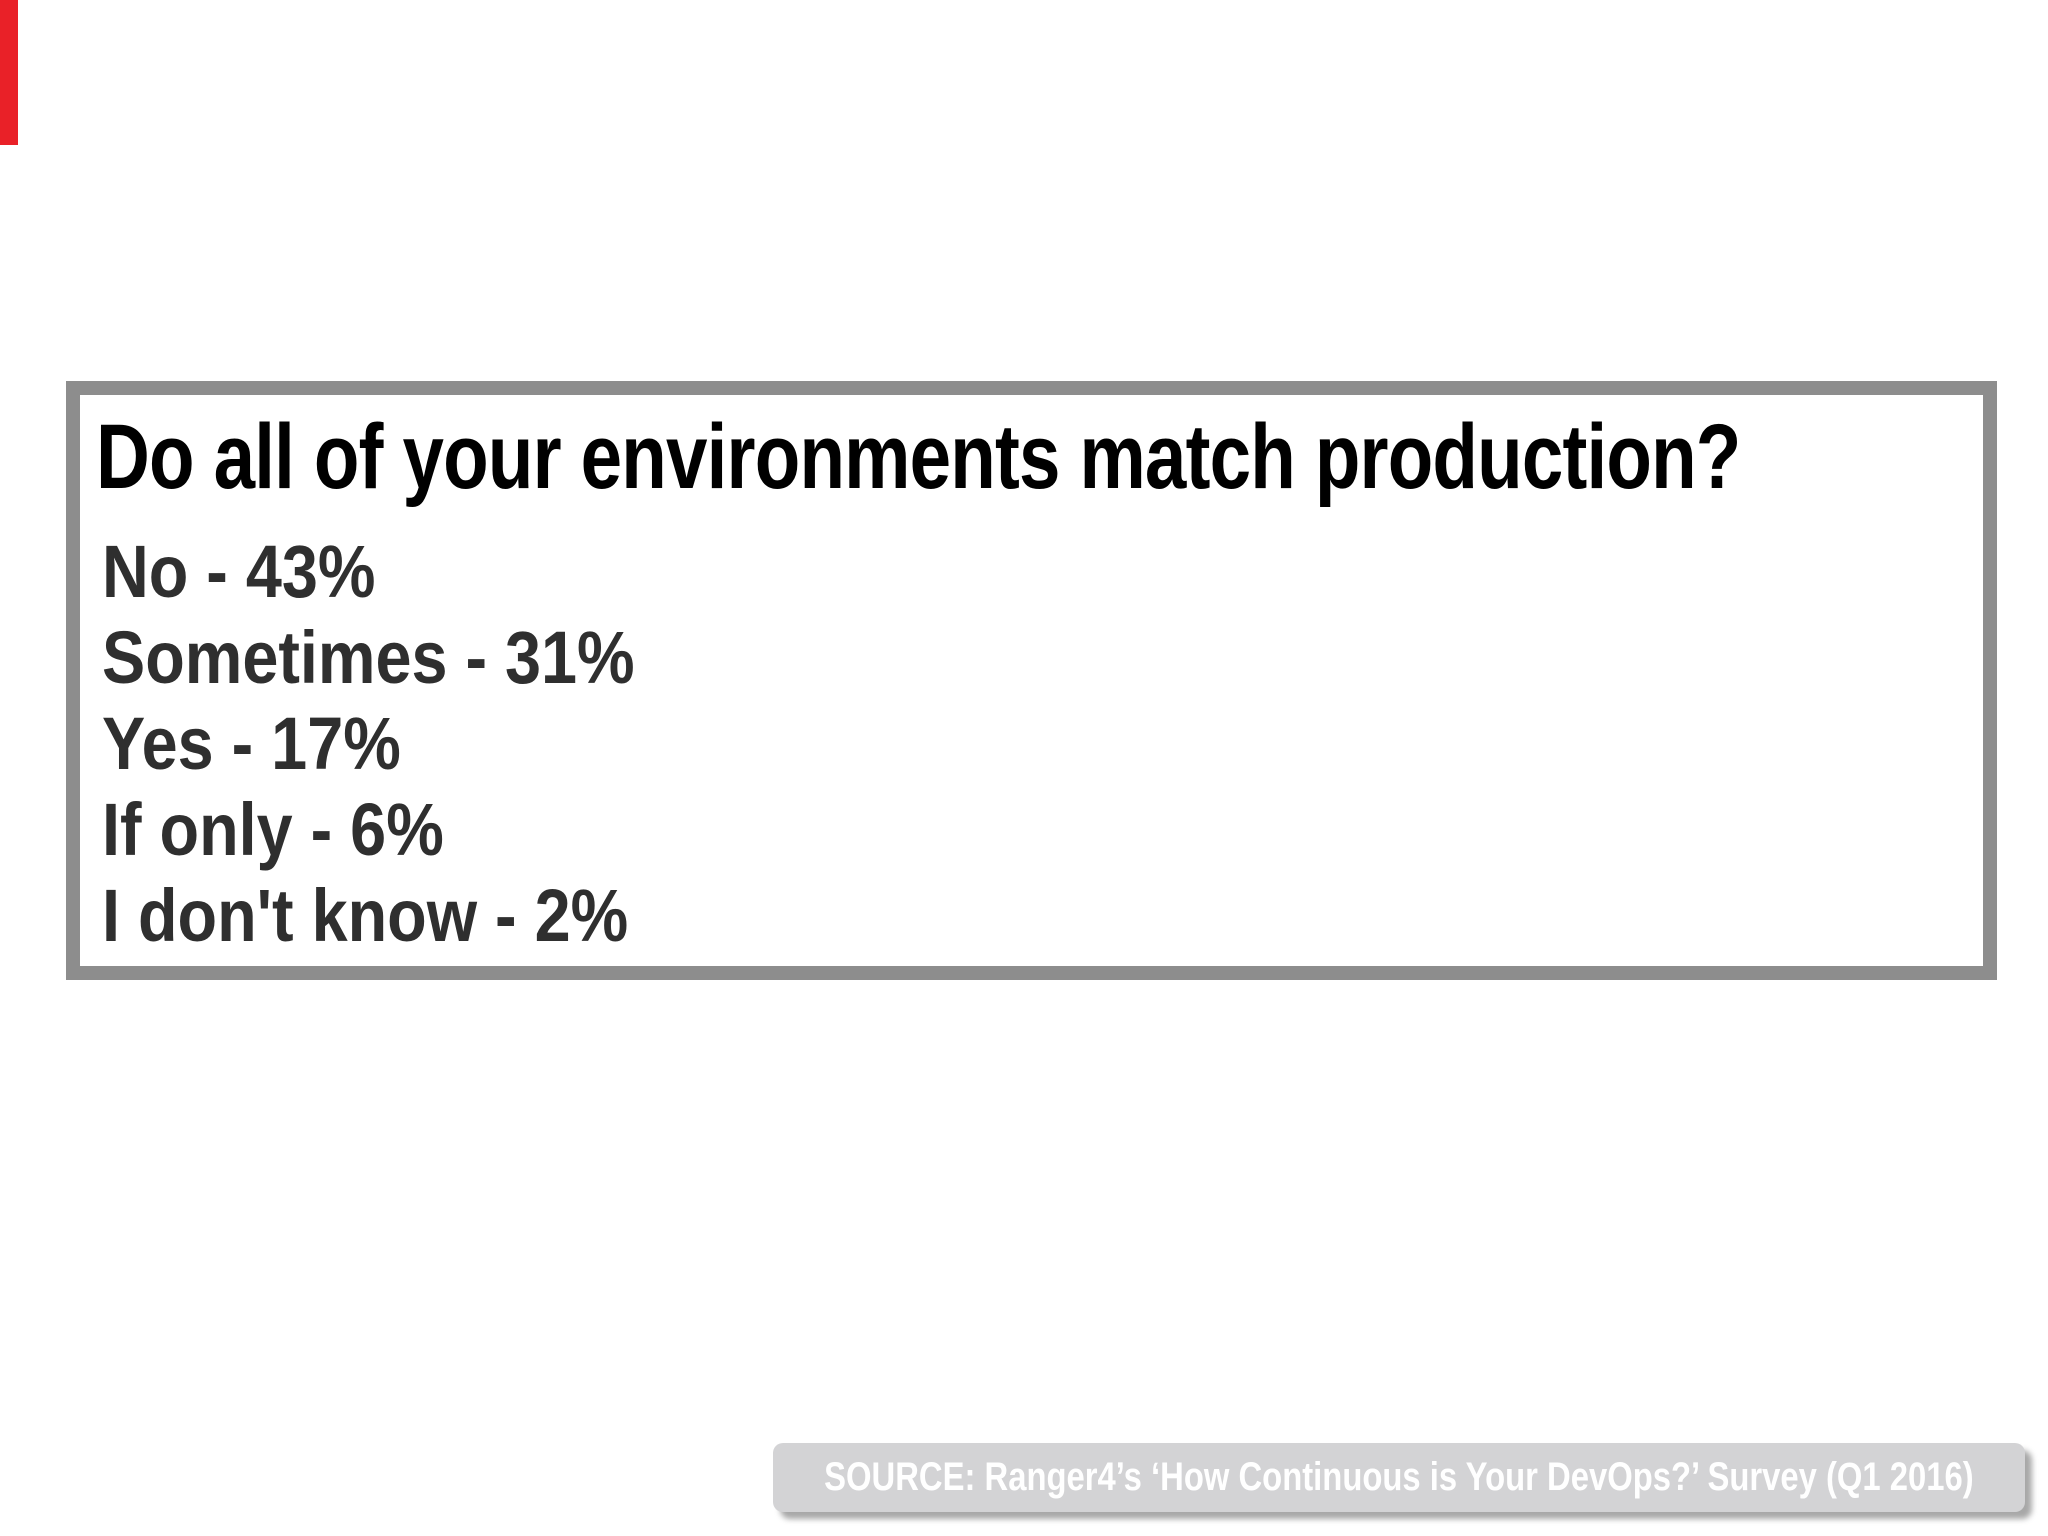 The width and height of the screenshot is (2048, 1536). What do you see at coordinates (9, 72) in the screenshot?
I see `recording-indicator-bar` at bounding box center [9, 72].